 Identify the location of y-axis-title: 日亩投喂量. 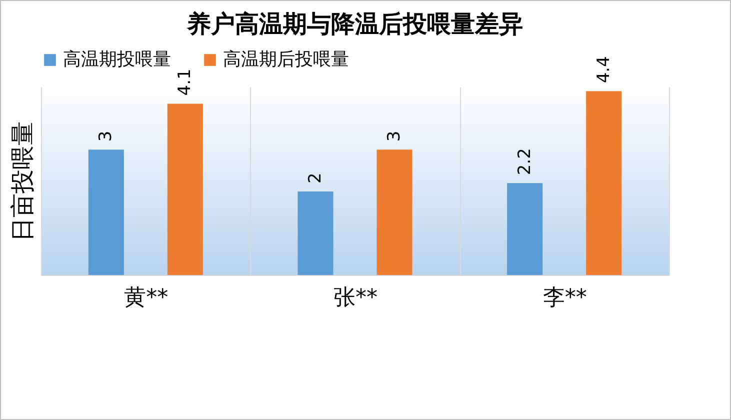
(22, 182).